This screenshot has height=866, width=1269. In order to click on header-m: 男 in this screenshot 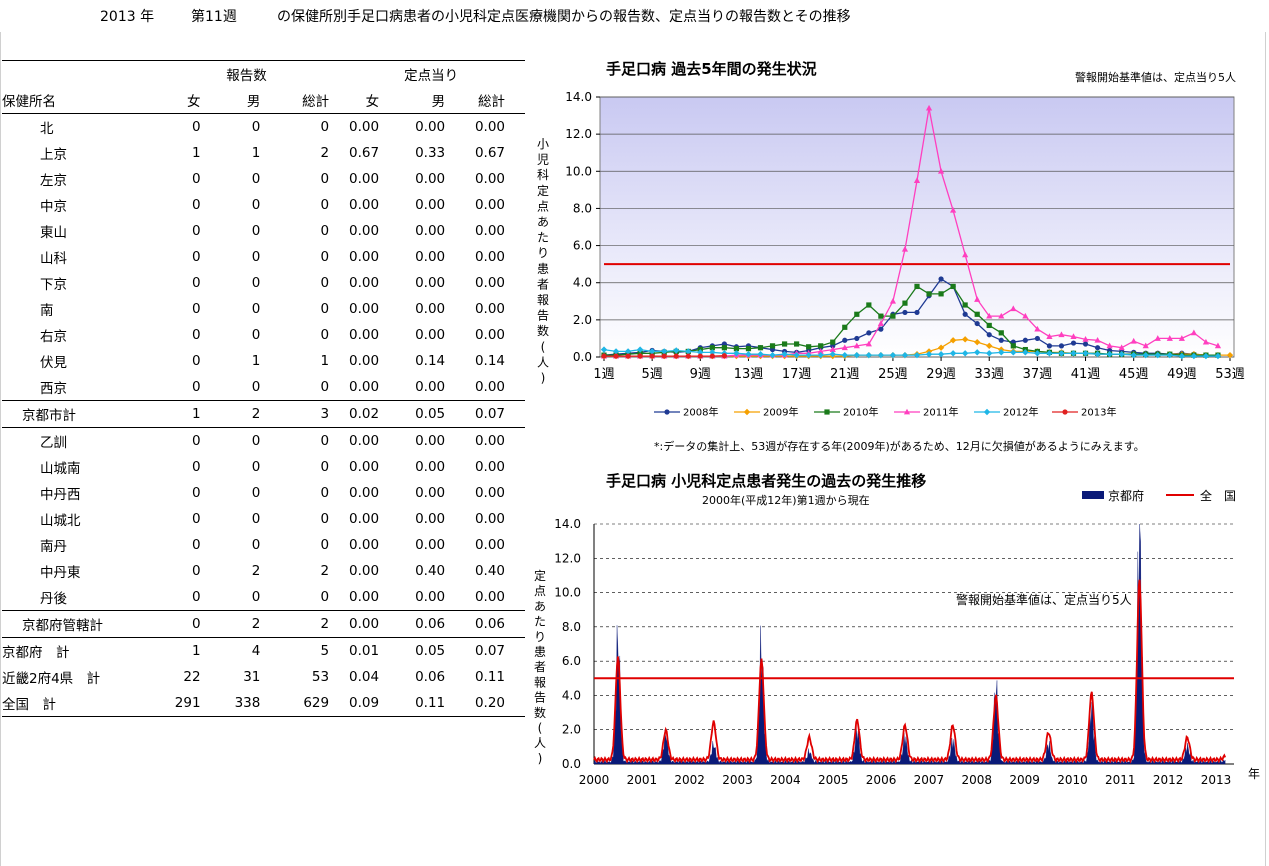, I will do `click(246, 100)`.